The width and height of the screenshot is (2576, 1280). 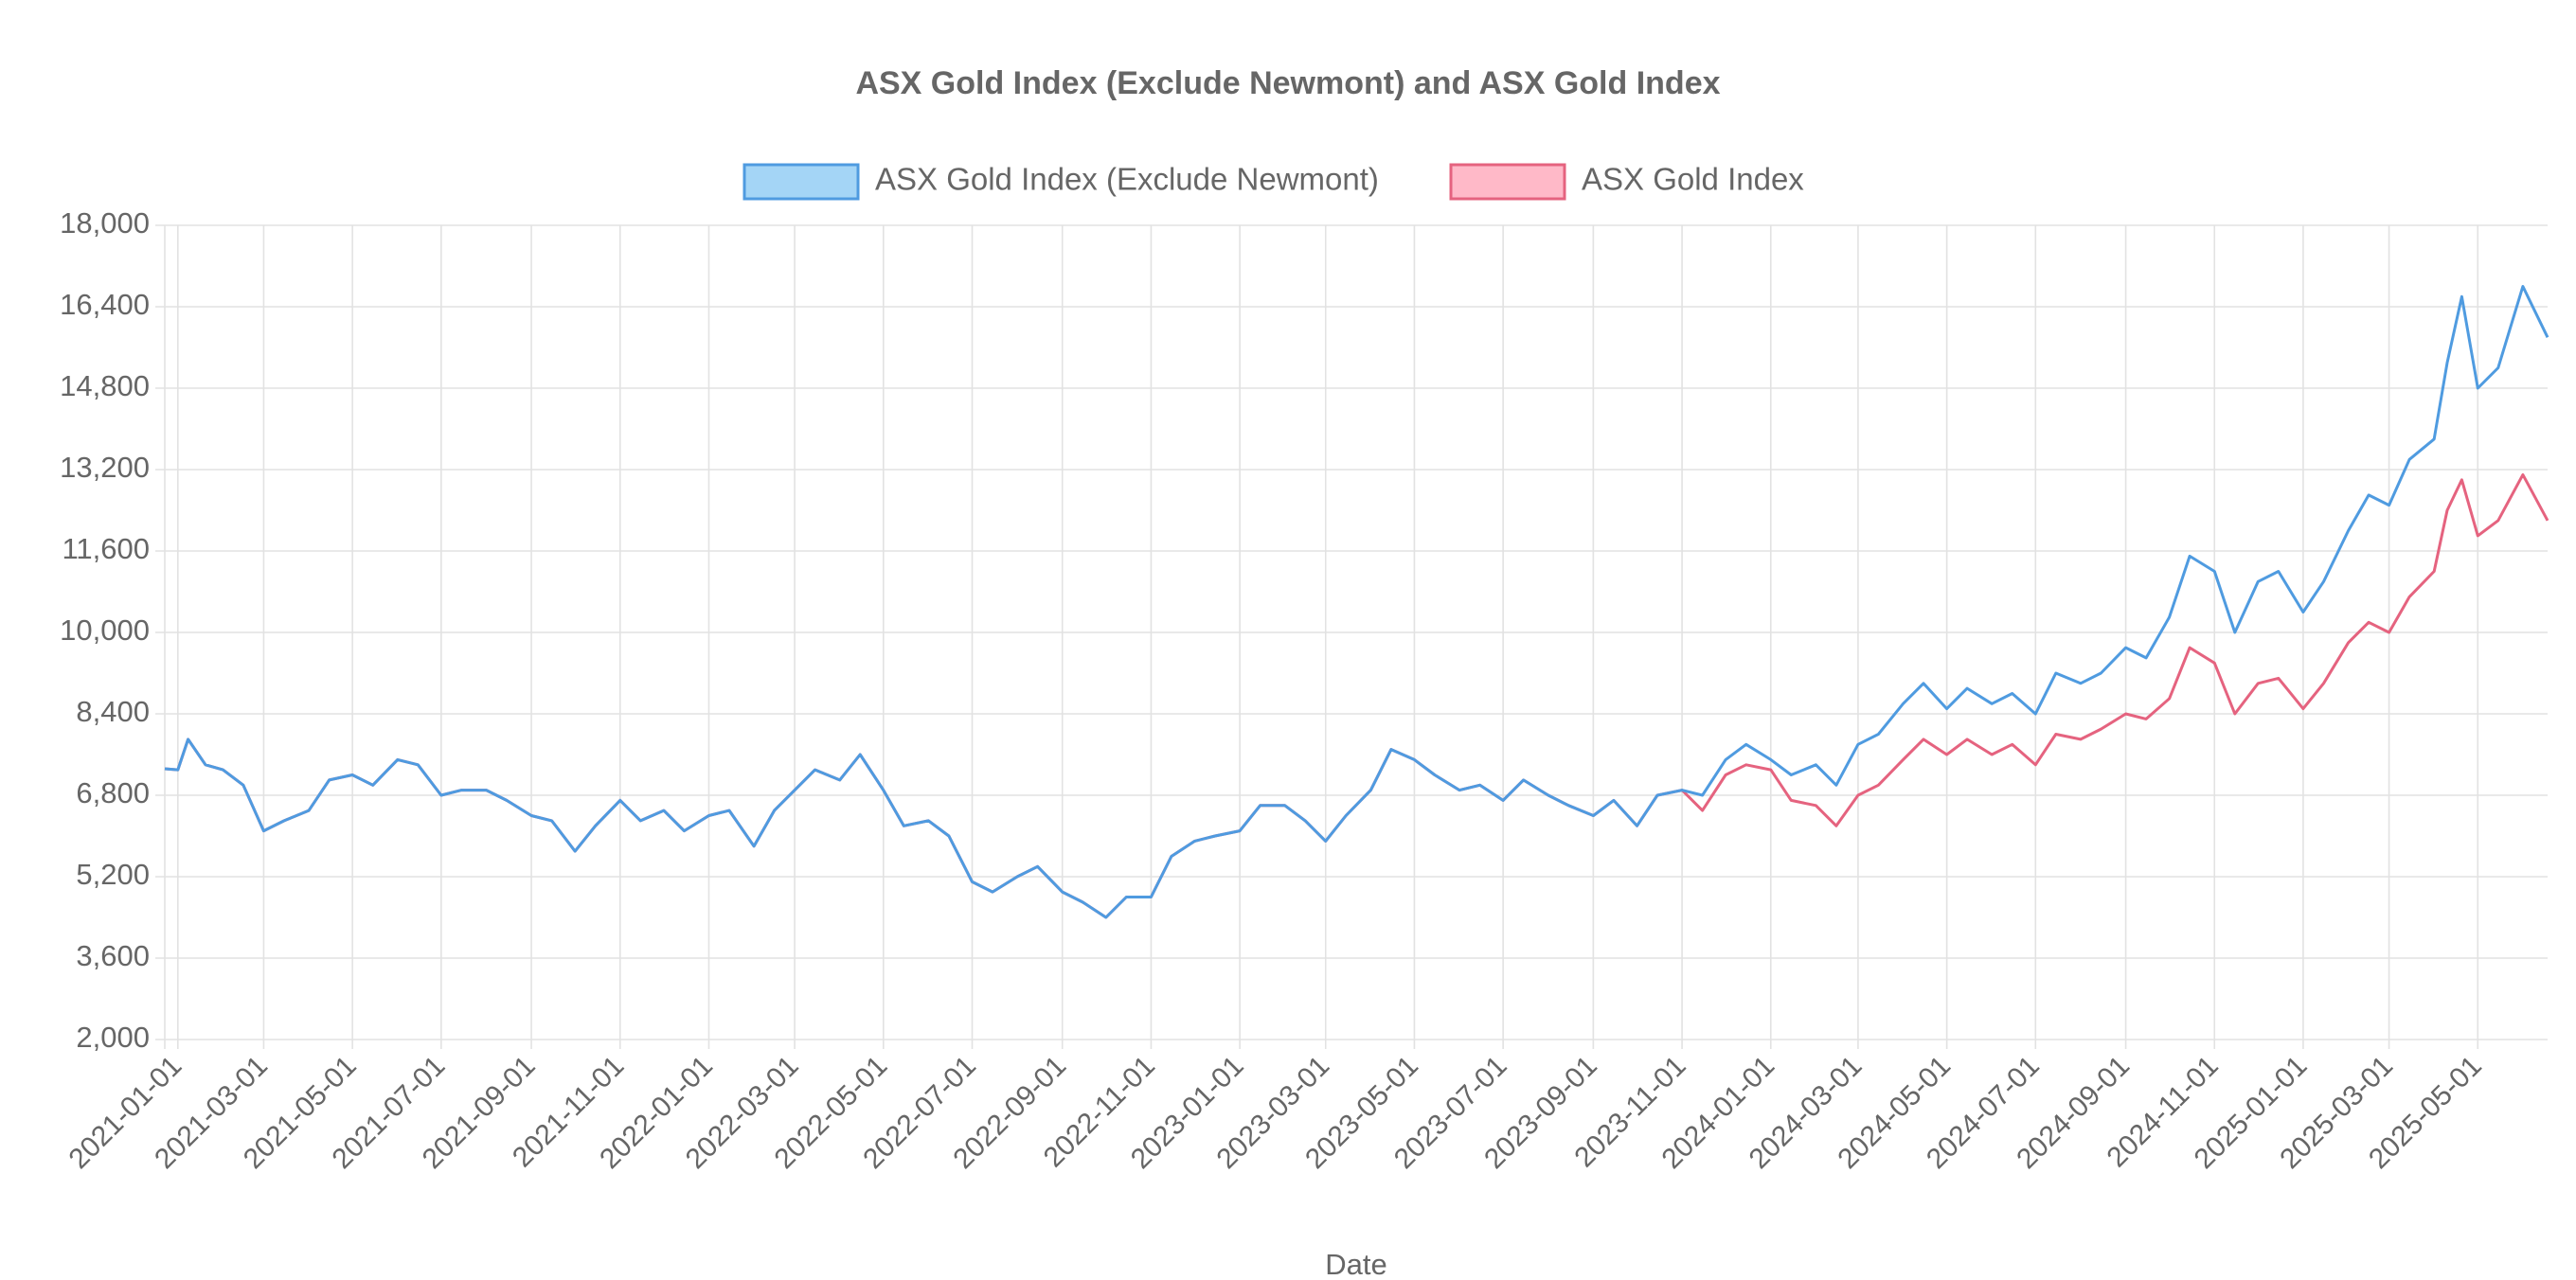 I want to click on y-tick-label: 10,000, so click(x=105, y=630).